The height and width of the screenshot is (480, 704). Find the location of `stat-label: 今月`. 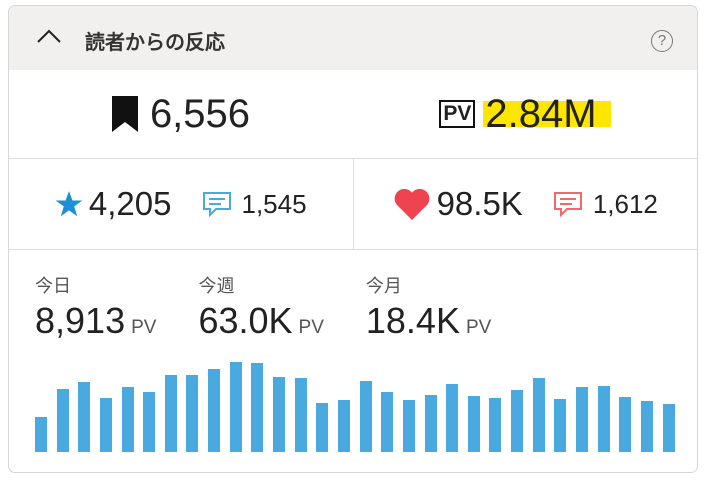

stat-label: 今月 is located at coordinates (383, 286).